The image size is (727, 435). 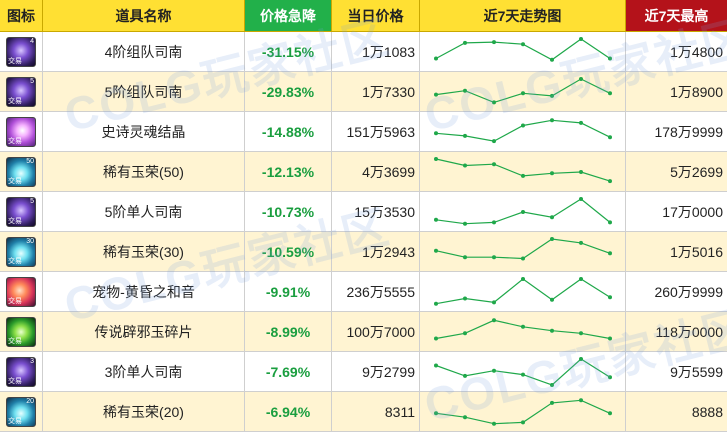 What do you see at coordinates (288, 251) in the screenshot?
I see `price-drop: -10.59%` at bounding box center [288, 251].